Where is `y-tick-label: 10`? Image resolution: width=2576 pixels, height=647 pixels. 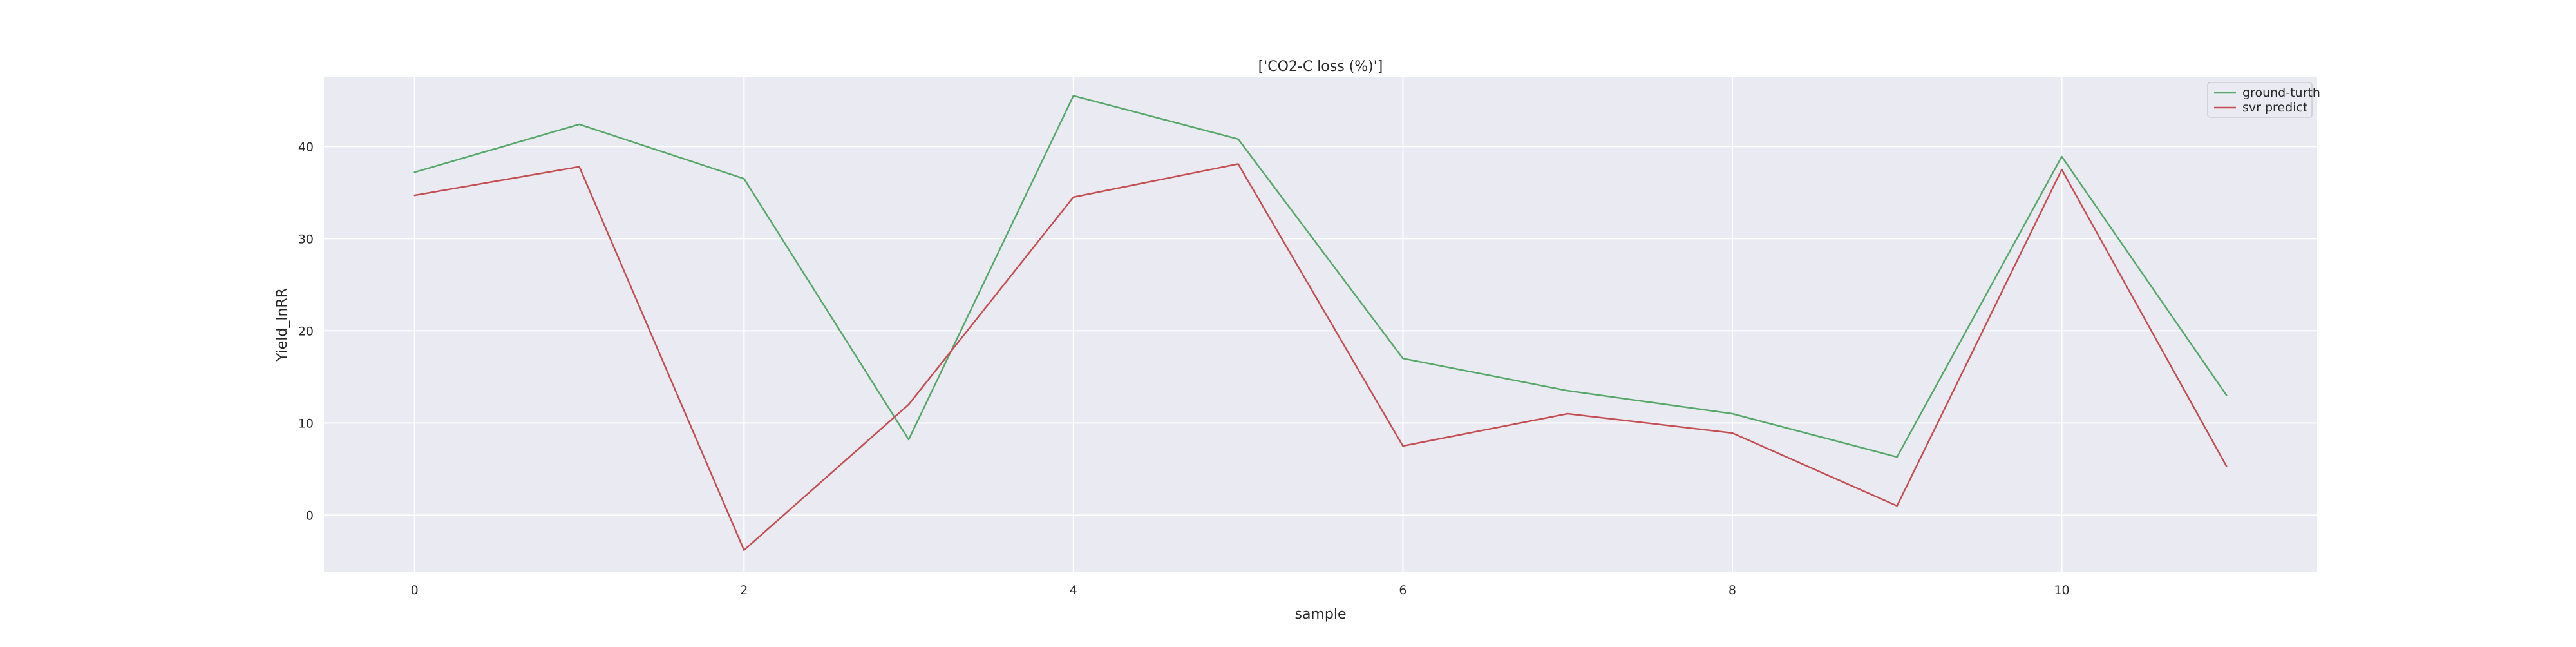
y-tick-label: 10 is located at coordinates (306, 423).